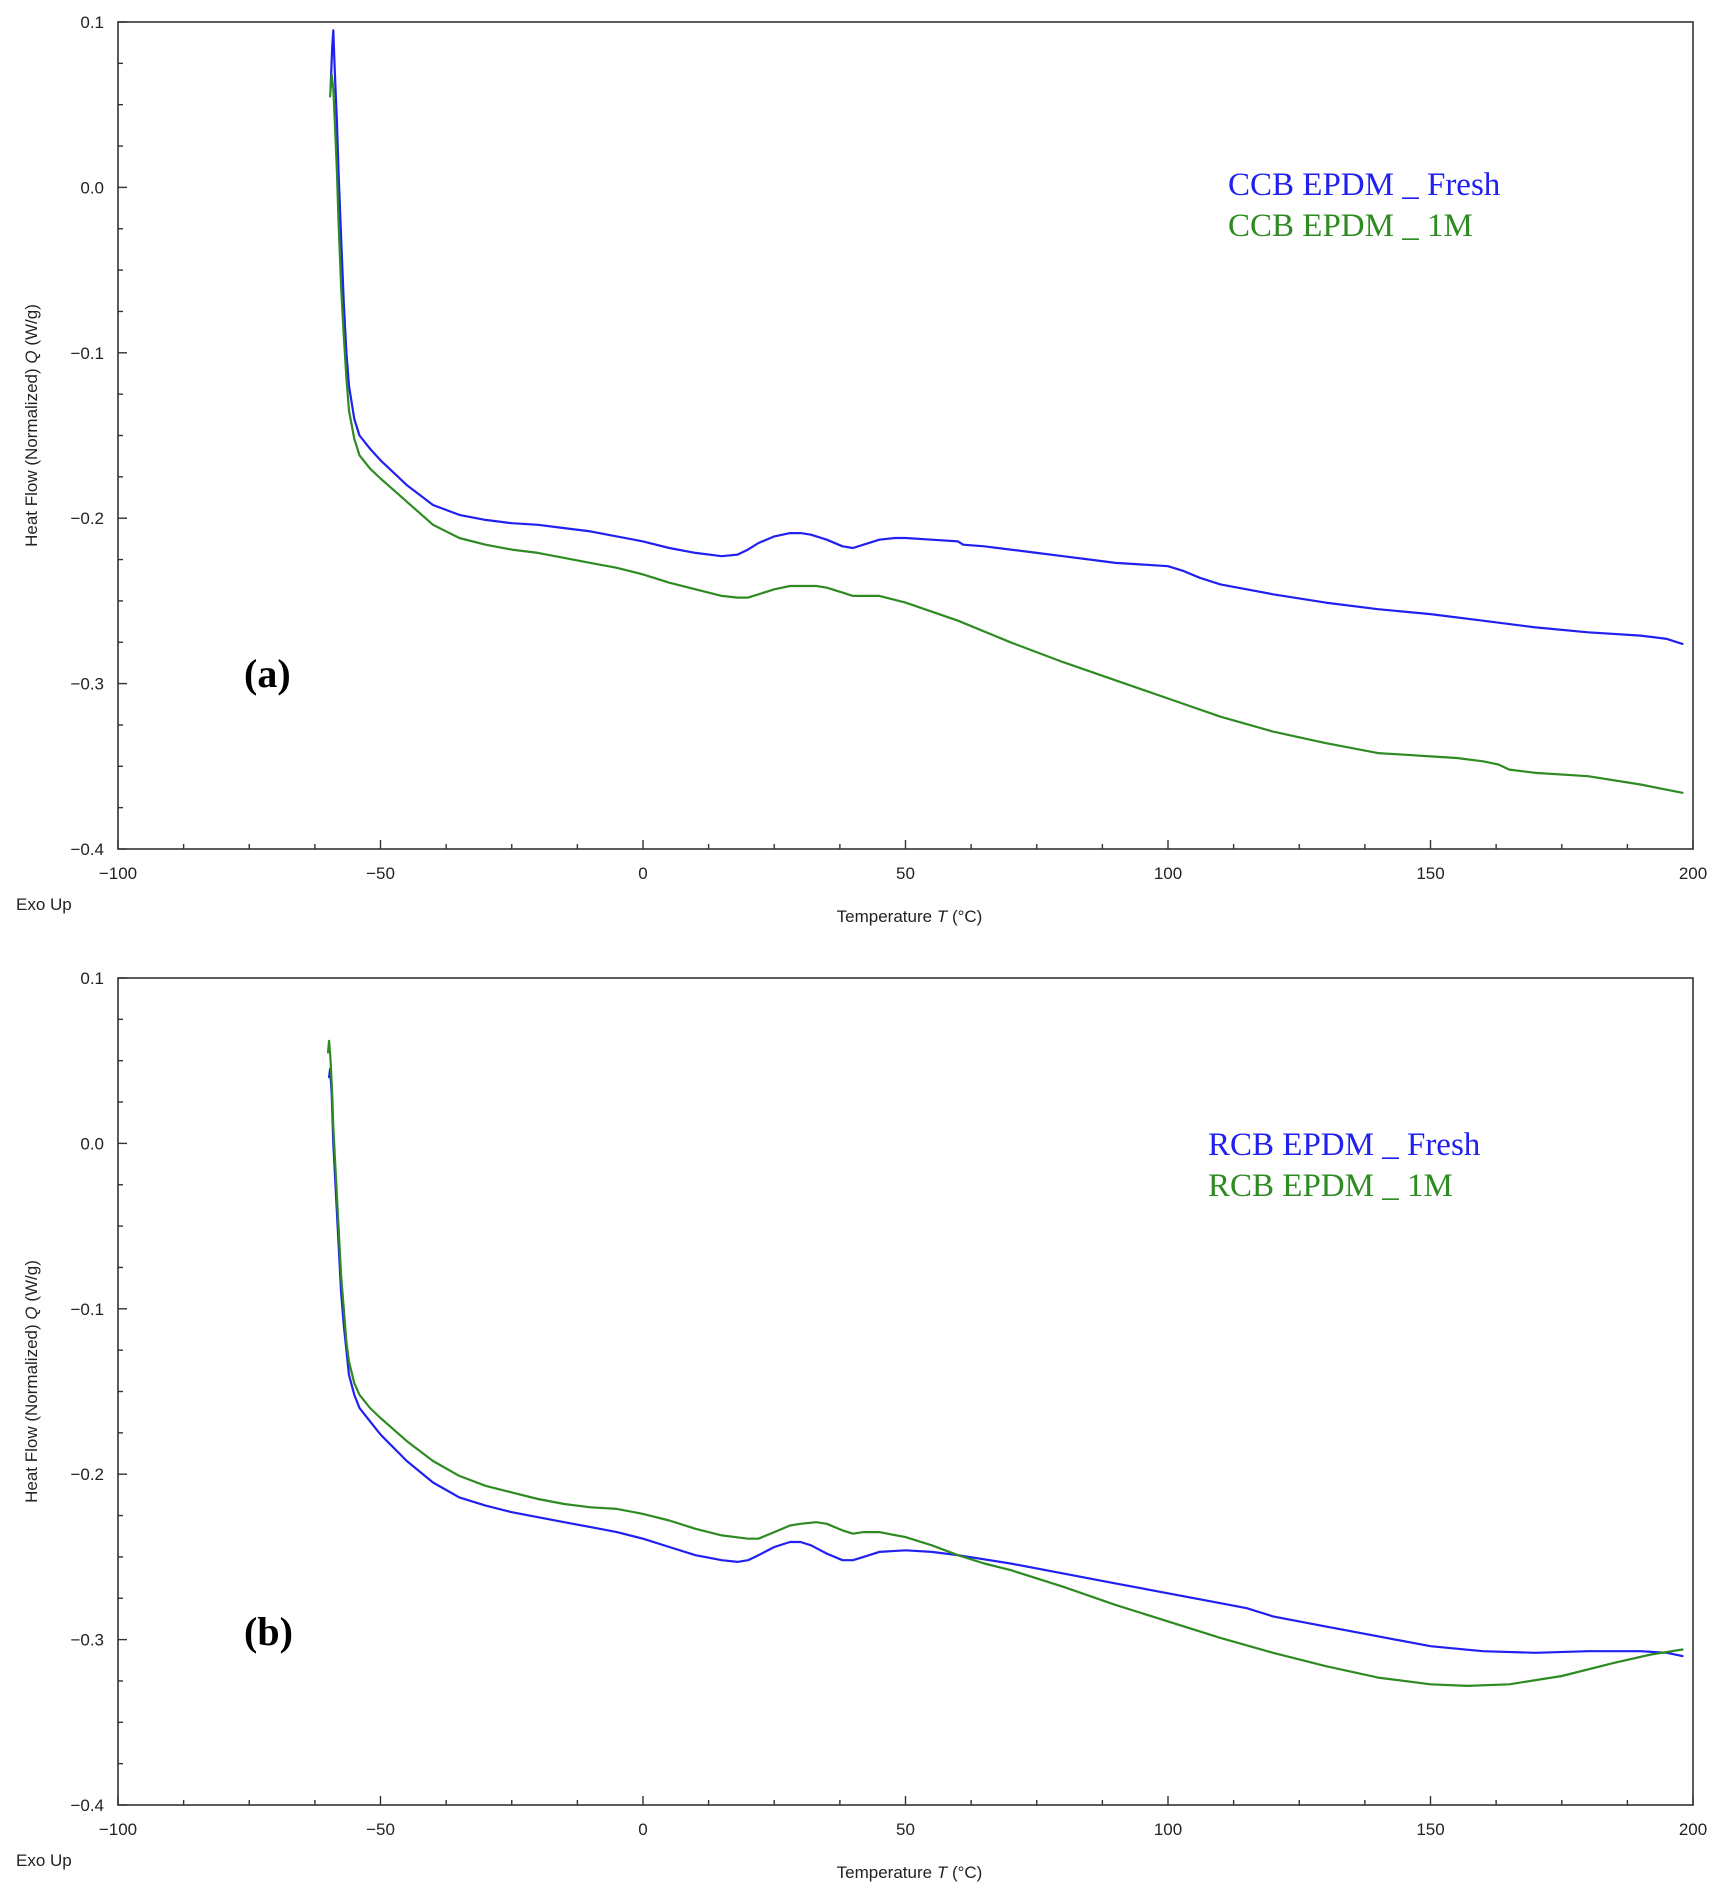  I want to click on legend-entry-fresh: RCB EPDM _ Fresh, so click(1344, 1145).